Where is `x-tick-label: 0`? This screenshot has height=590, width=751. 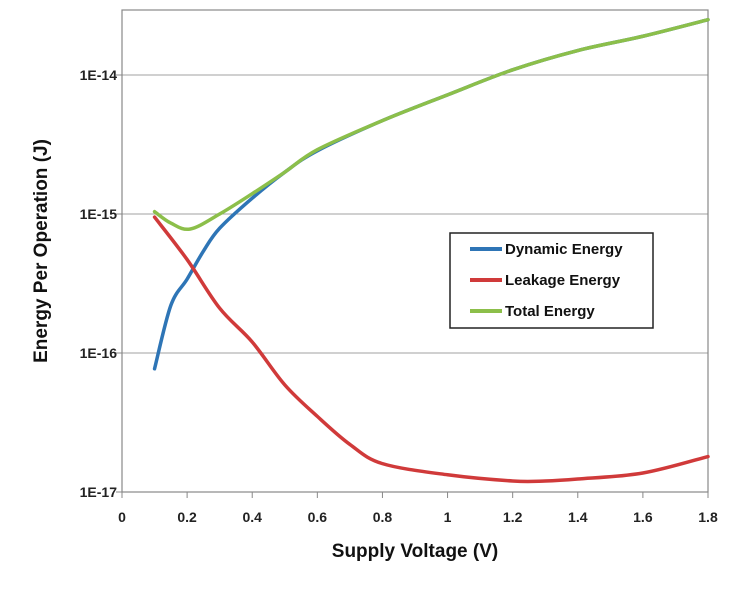
x-tick-label: 0 is located at coordinates (122, 517).